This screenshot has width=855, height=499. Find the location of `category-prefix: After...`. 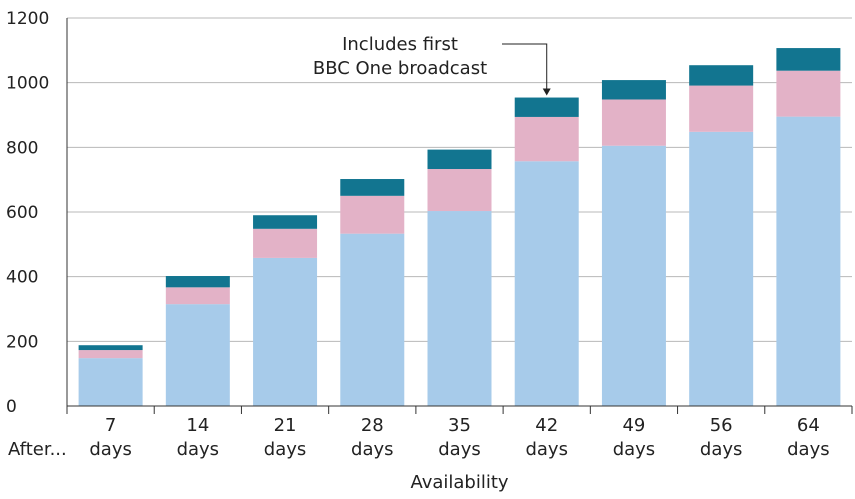

category-prefix: After... is located at coordinates (37, 449).